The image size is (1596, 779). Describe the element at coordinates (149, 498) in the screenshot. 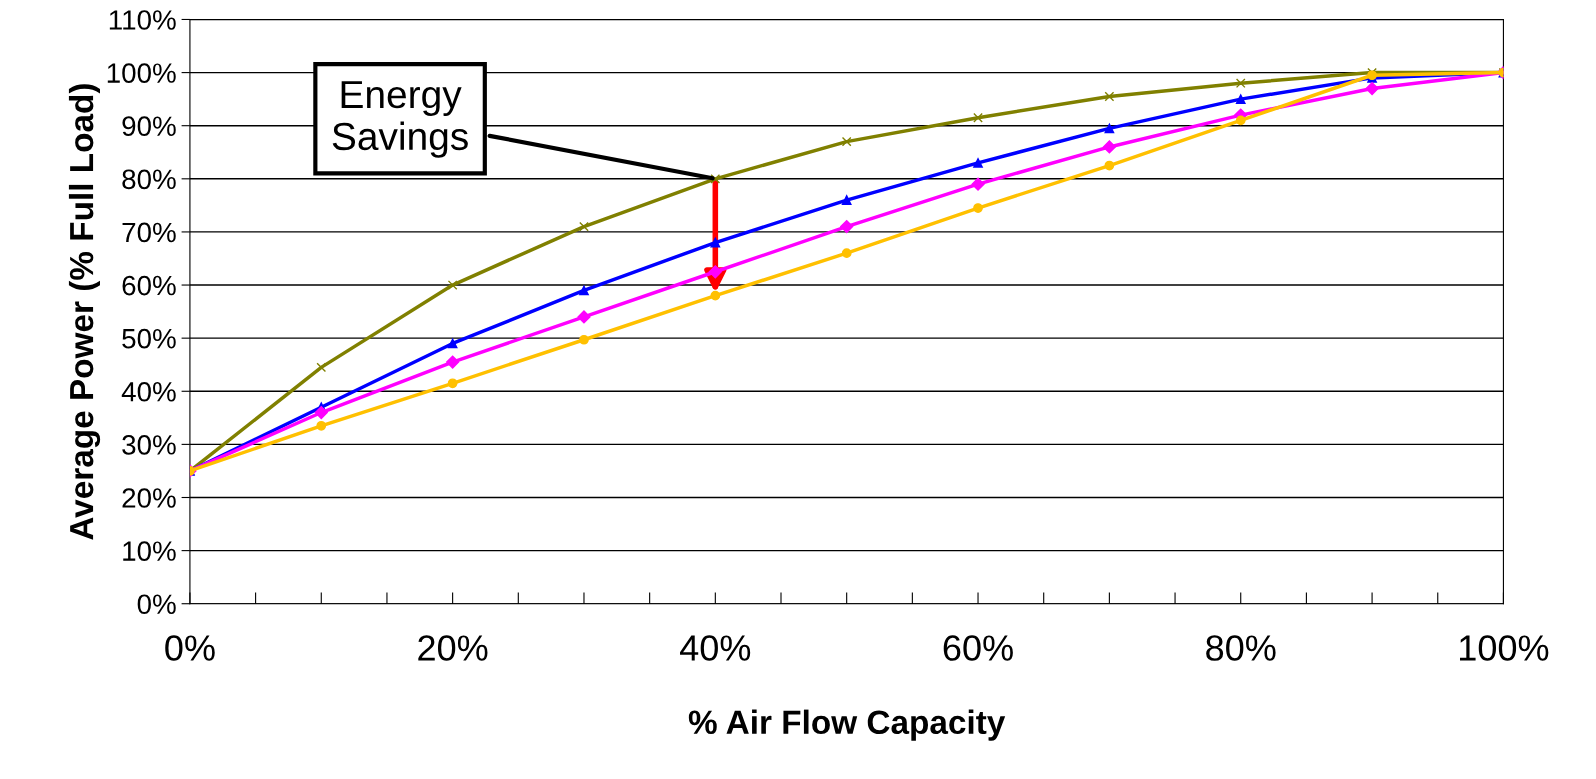

I see `y-tick-label: 20%` at that location.